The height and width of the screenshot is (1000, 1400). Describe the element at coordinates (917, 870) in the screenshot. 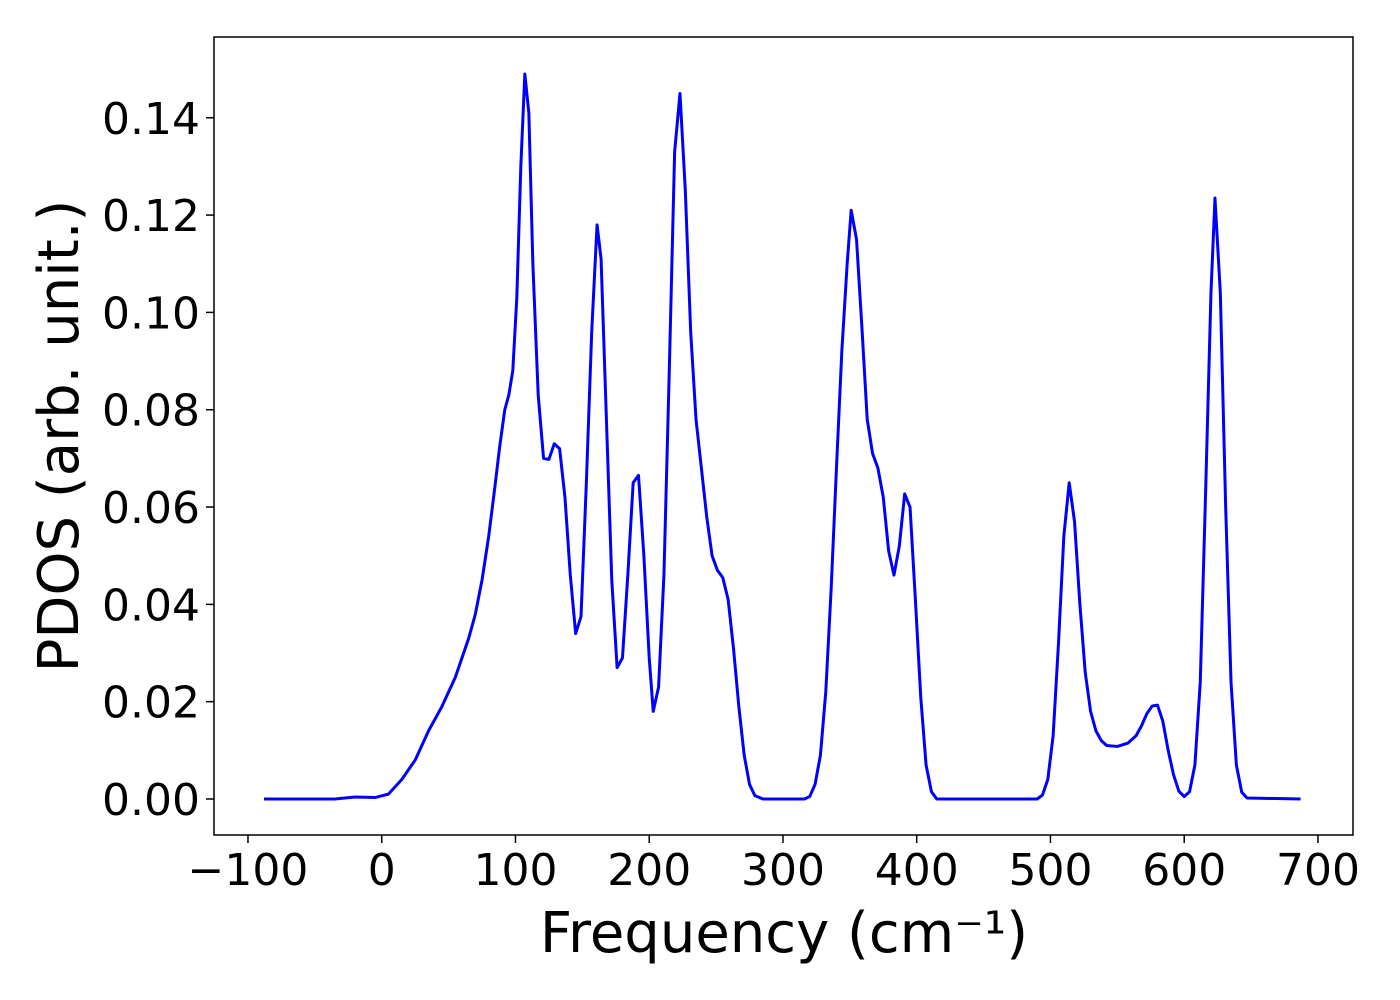

I see `x-tick-label: 400` at that location.